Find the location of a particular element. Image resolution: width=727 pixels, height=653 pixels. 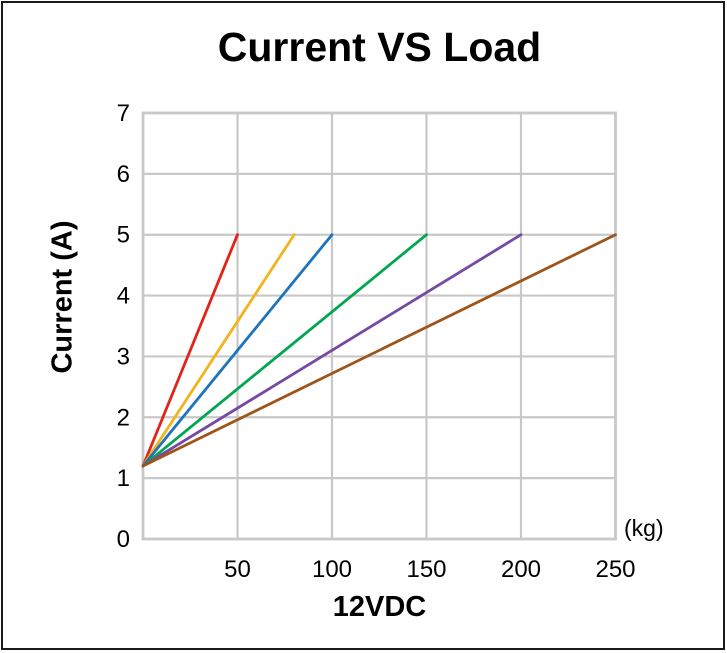

x-tick-label: 100 is located at coordinates (332, 569).